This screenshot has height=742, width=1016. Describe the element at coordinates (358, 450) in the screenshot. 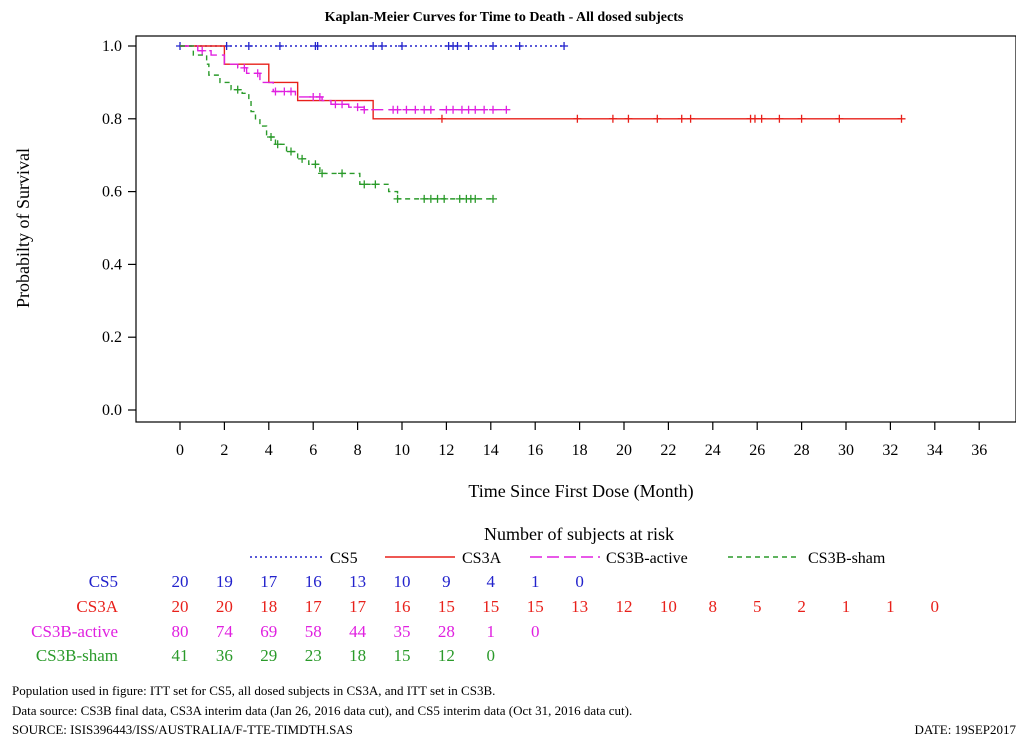

I see `x-tick-label: 8` at that location.